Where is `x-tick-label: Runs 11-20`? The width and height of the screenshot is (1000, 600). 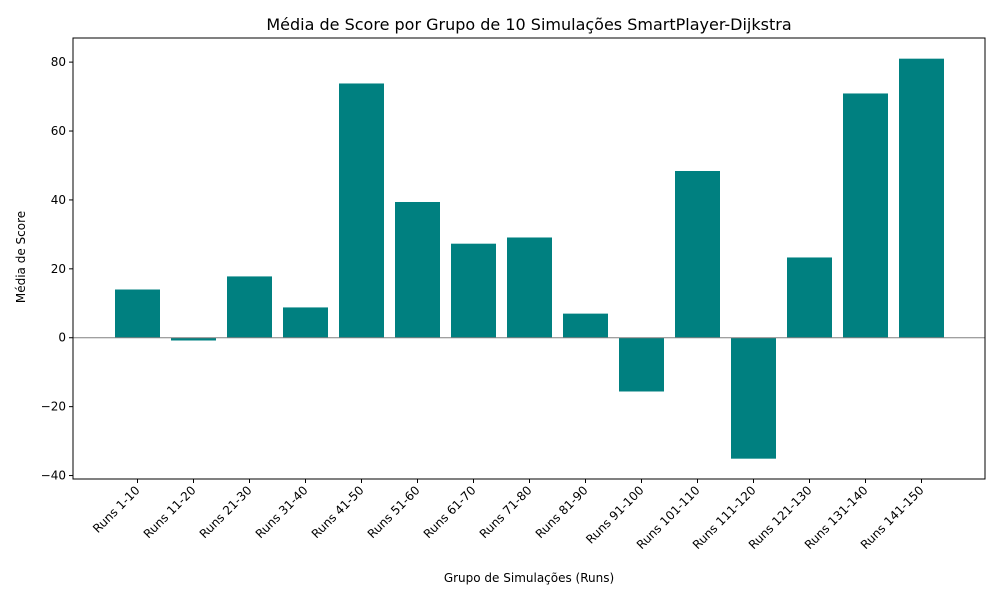 x-tick-label: Runs 11-20 is located at coordinates (170, 512).